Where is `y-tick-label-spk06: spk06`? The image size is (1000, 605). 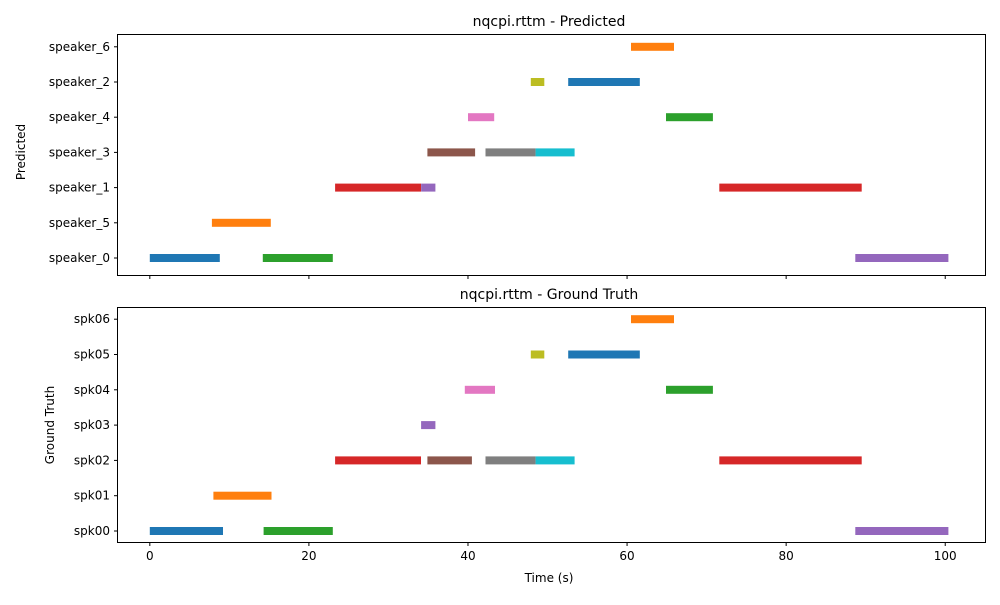 y-tick-label-spk06: spk06 is located at coordinates (92, 319).